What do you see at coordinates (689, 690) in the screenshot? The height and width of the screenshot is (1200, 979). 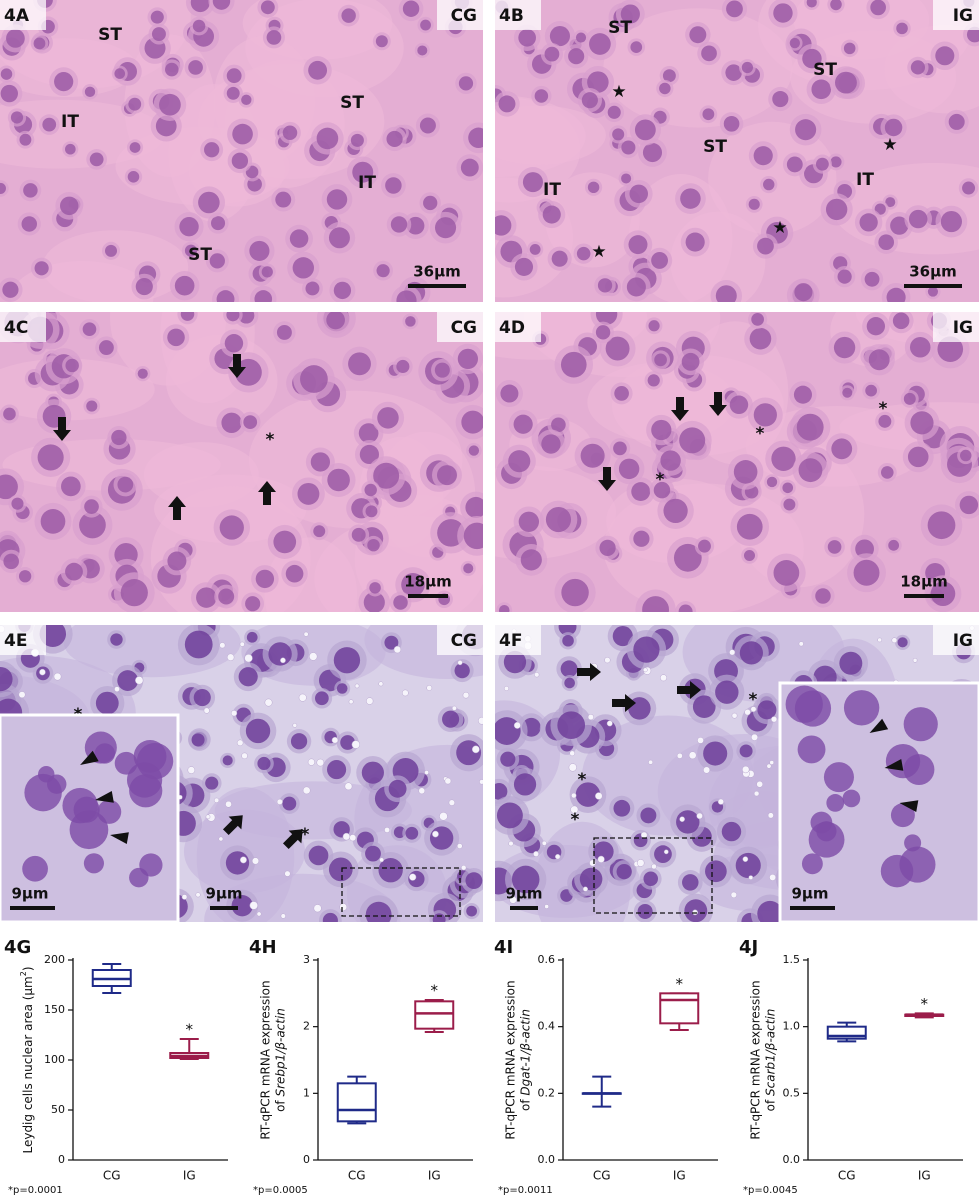 I see `arrow` at bounding box center [689, 690].